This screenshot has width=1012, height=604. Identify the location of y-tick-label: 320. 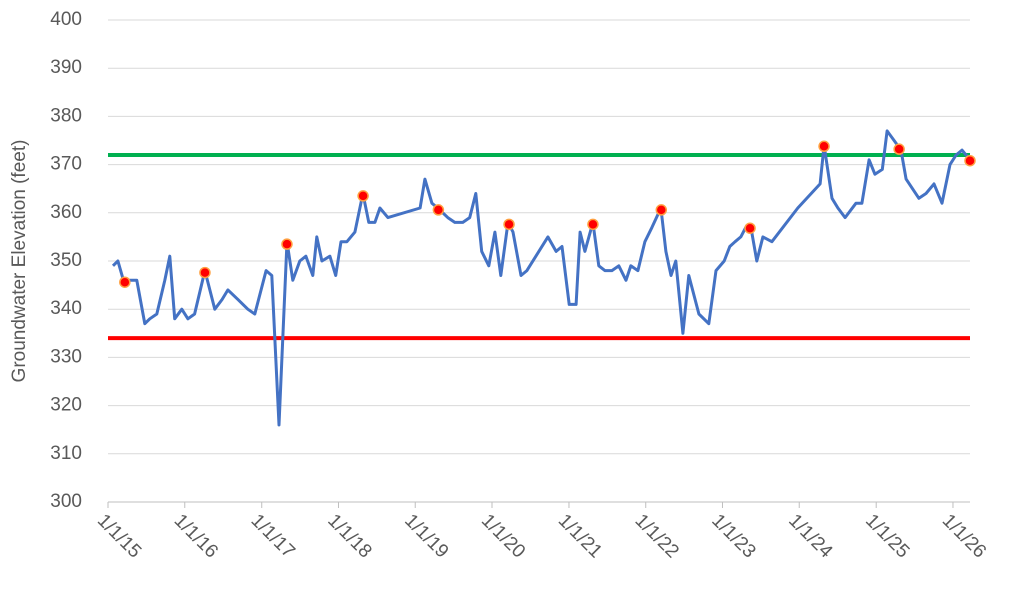
(66, 405).